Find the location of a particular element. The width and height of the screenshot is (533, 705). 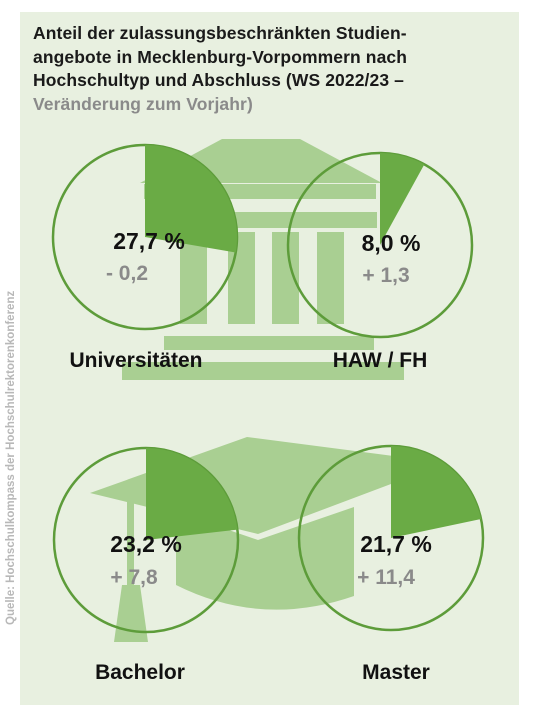

chart-subtitle: Veränderung zum Vorjahr) is located at coordinates (143, 103).